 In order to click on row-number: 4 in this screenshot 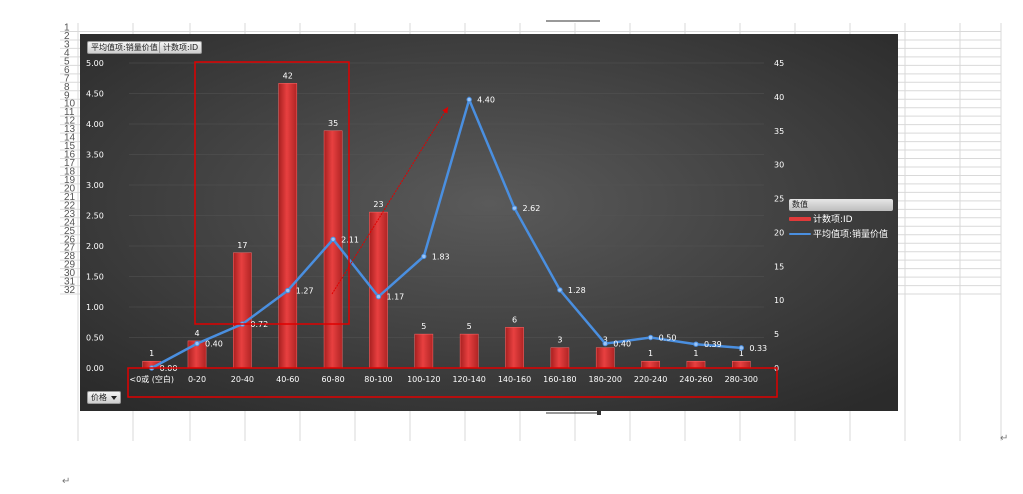, I will do `click(67, 53)`.